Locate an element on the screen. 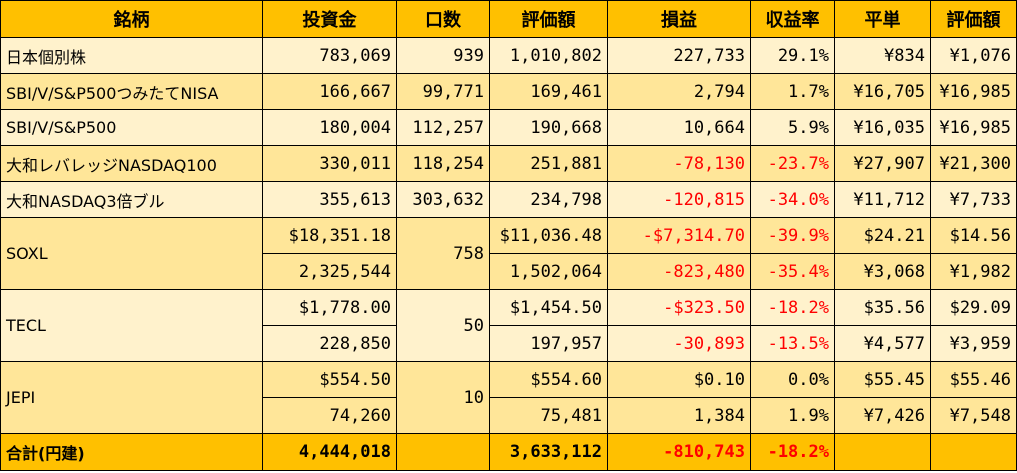 This screenshot has height=473, width=1017. cur-cell: ¥7,548 is located at coordinates (973, 415).